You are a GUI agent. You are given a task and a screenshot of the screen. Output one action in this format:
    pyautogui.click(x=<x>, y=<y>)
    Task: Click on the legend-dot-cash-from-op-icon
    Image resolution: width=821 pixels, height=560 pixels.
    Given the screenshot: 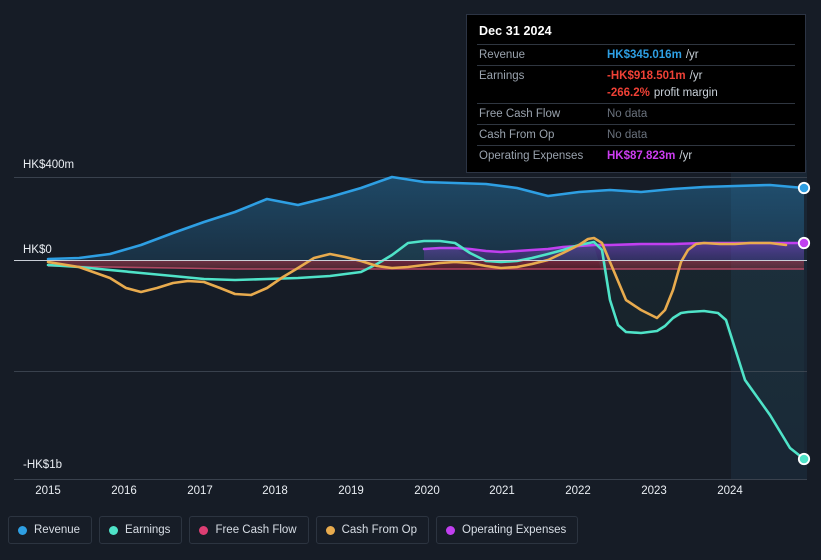 What is the action you would take?
    pyautogui.click(x=330, y=530)
    